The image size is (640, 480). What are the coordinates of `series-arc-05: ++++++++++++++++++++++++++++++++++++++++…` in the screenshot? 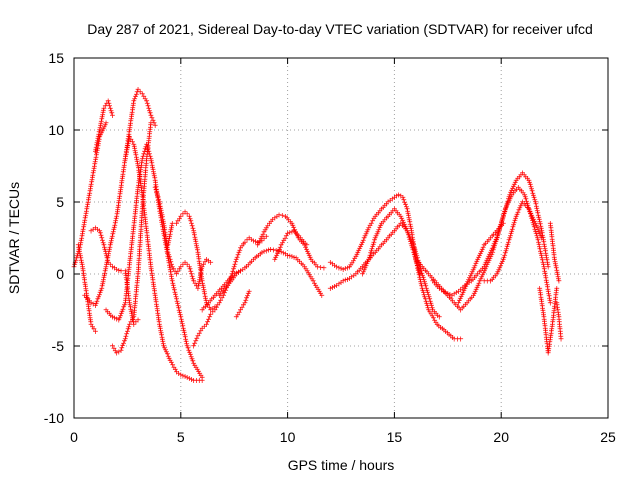 It's located at (154, 262).